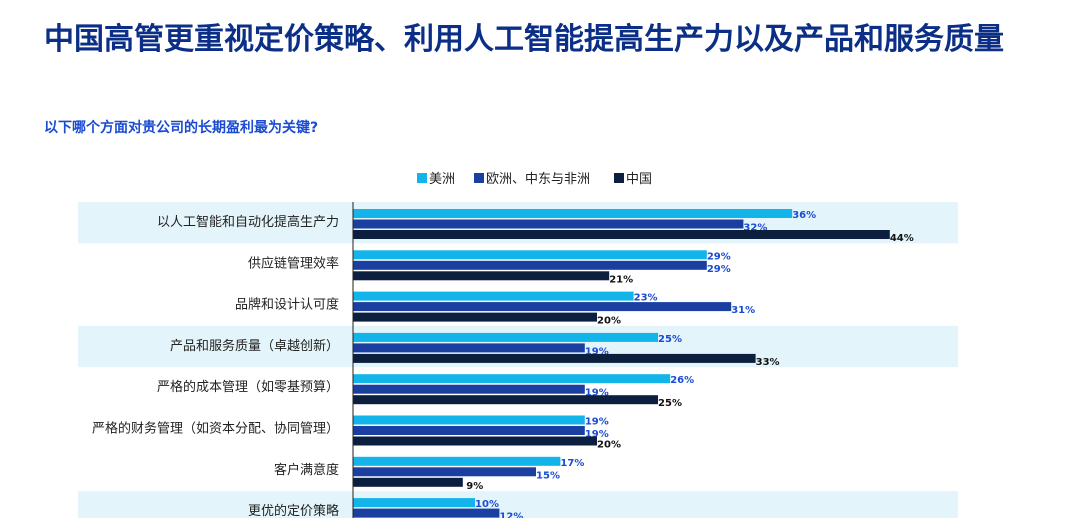  What do you see at coordinates (768, 362) in the screenshot?
I see `value-label-4-3: 33%` at bounding box center [768, 362].